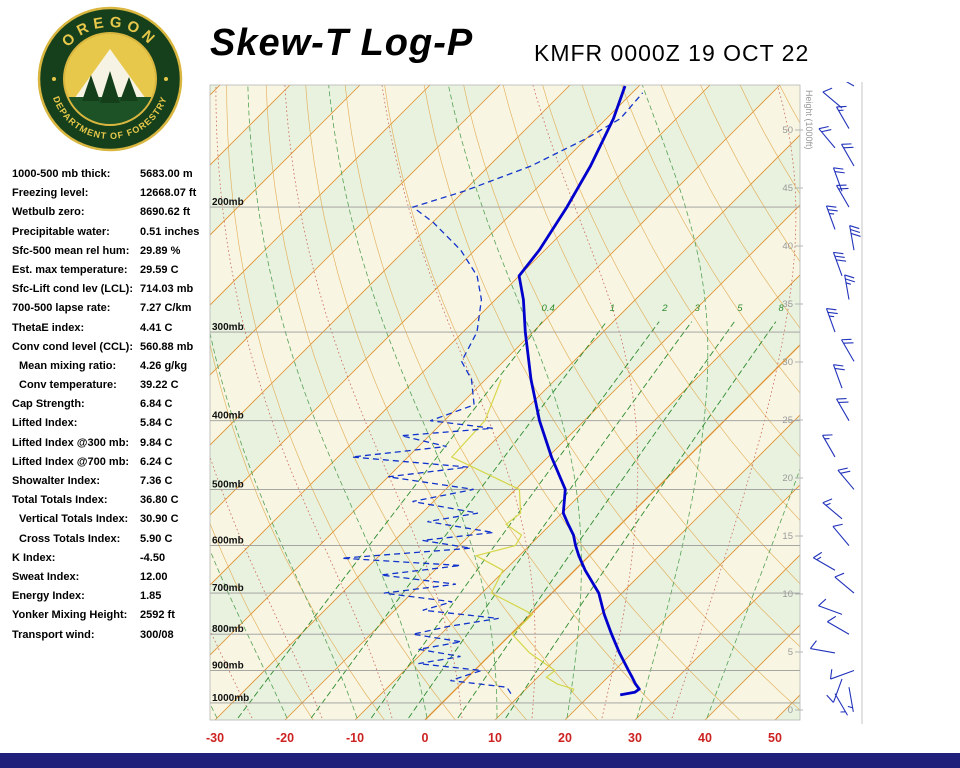  I want to click on index-row: Showalter Index: 7.36 C, so click(112, 482).